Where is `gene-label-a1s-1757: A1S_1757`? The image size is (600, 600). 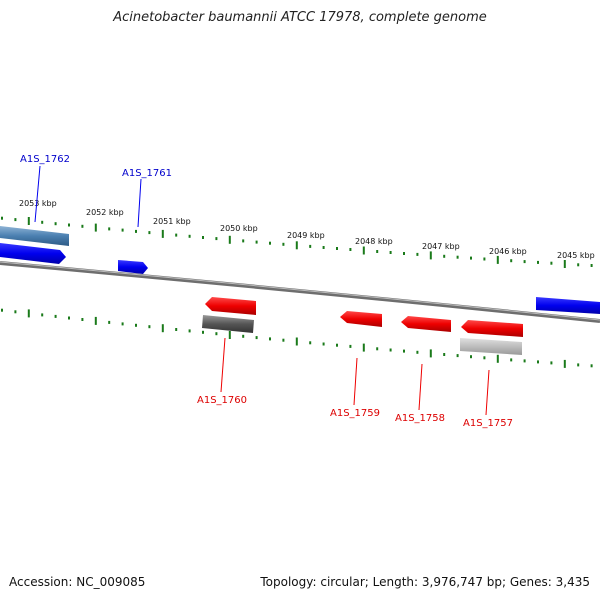
gene-label-a1s-1757: A1S_1757 is located at coordinates (488, 423).